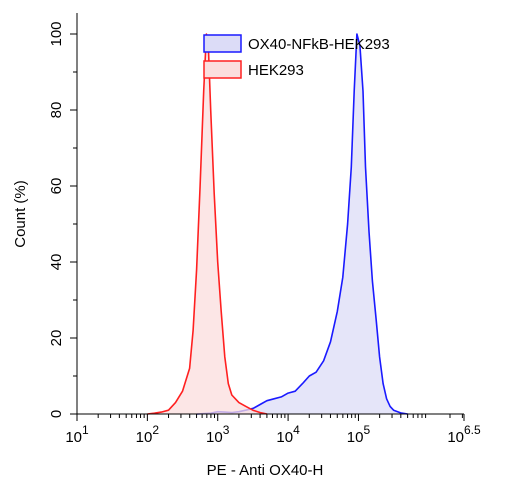 Image resolution: width=506 pixels, height=485 pixels. What do you see at coordinates (56, 33) in the screenshot?
I see `y-tick-label: 100` at bounding box center [56, 33].